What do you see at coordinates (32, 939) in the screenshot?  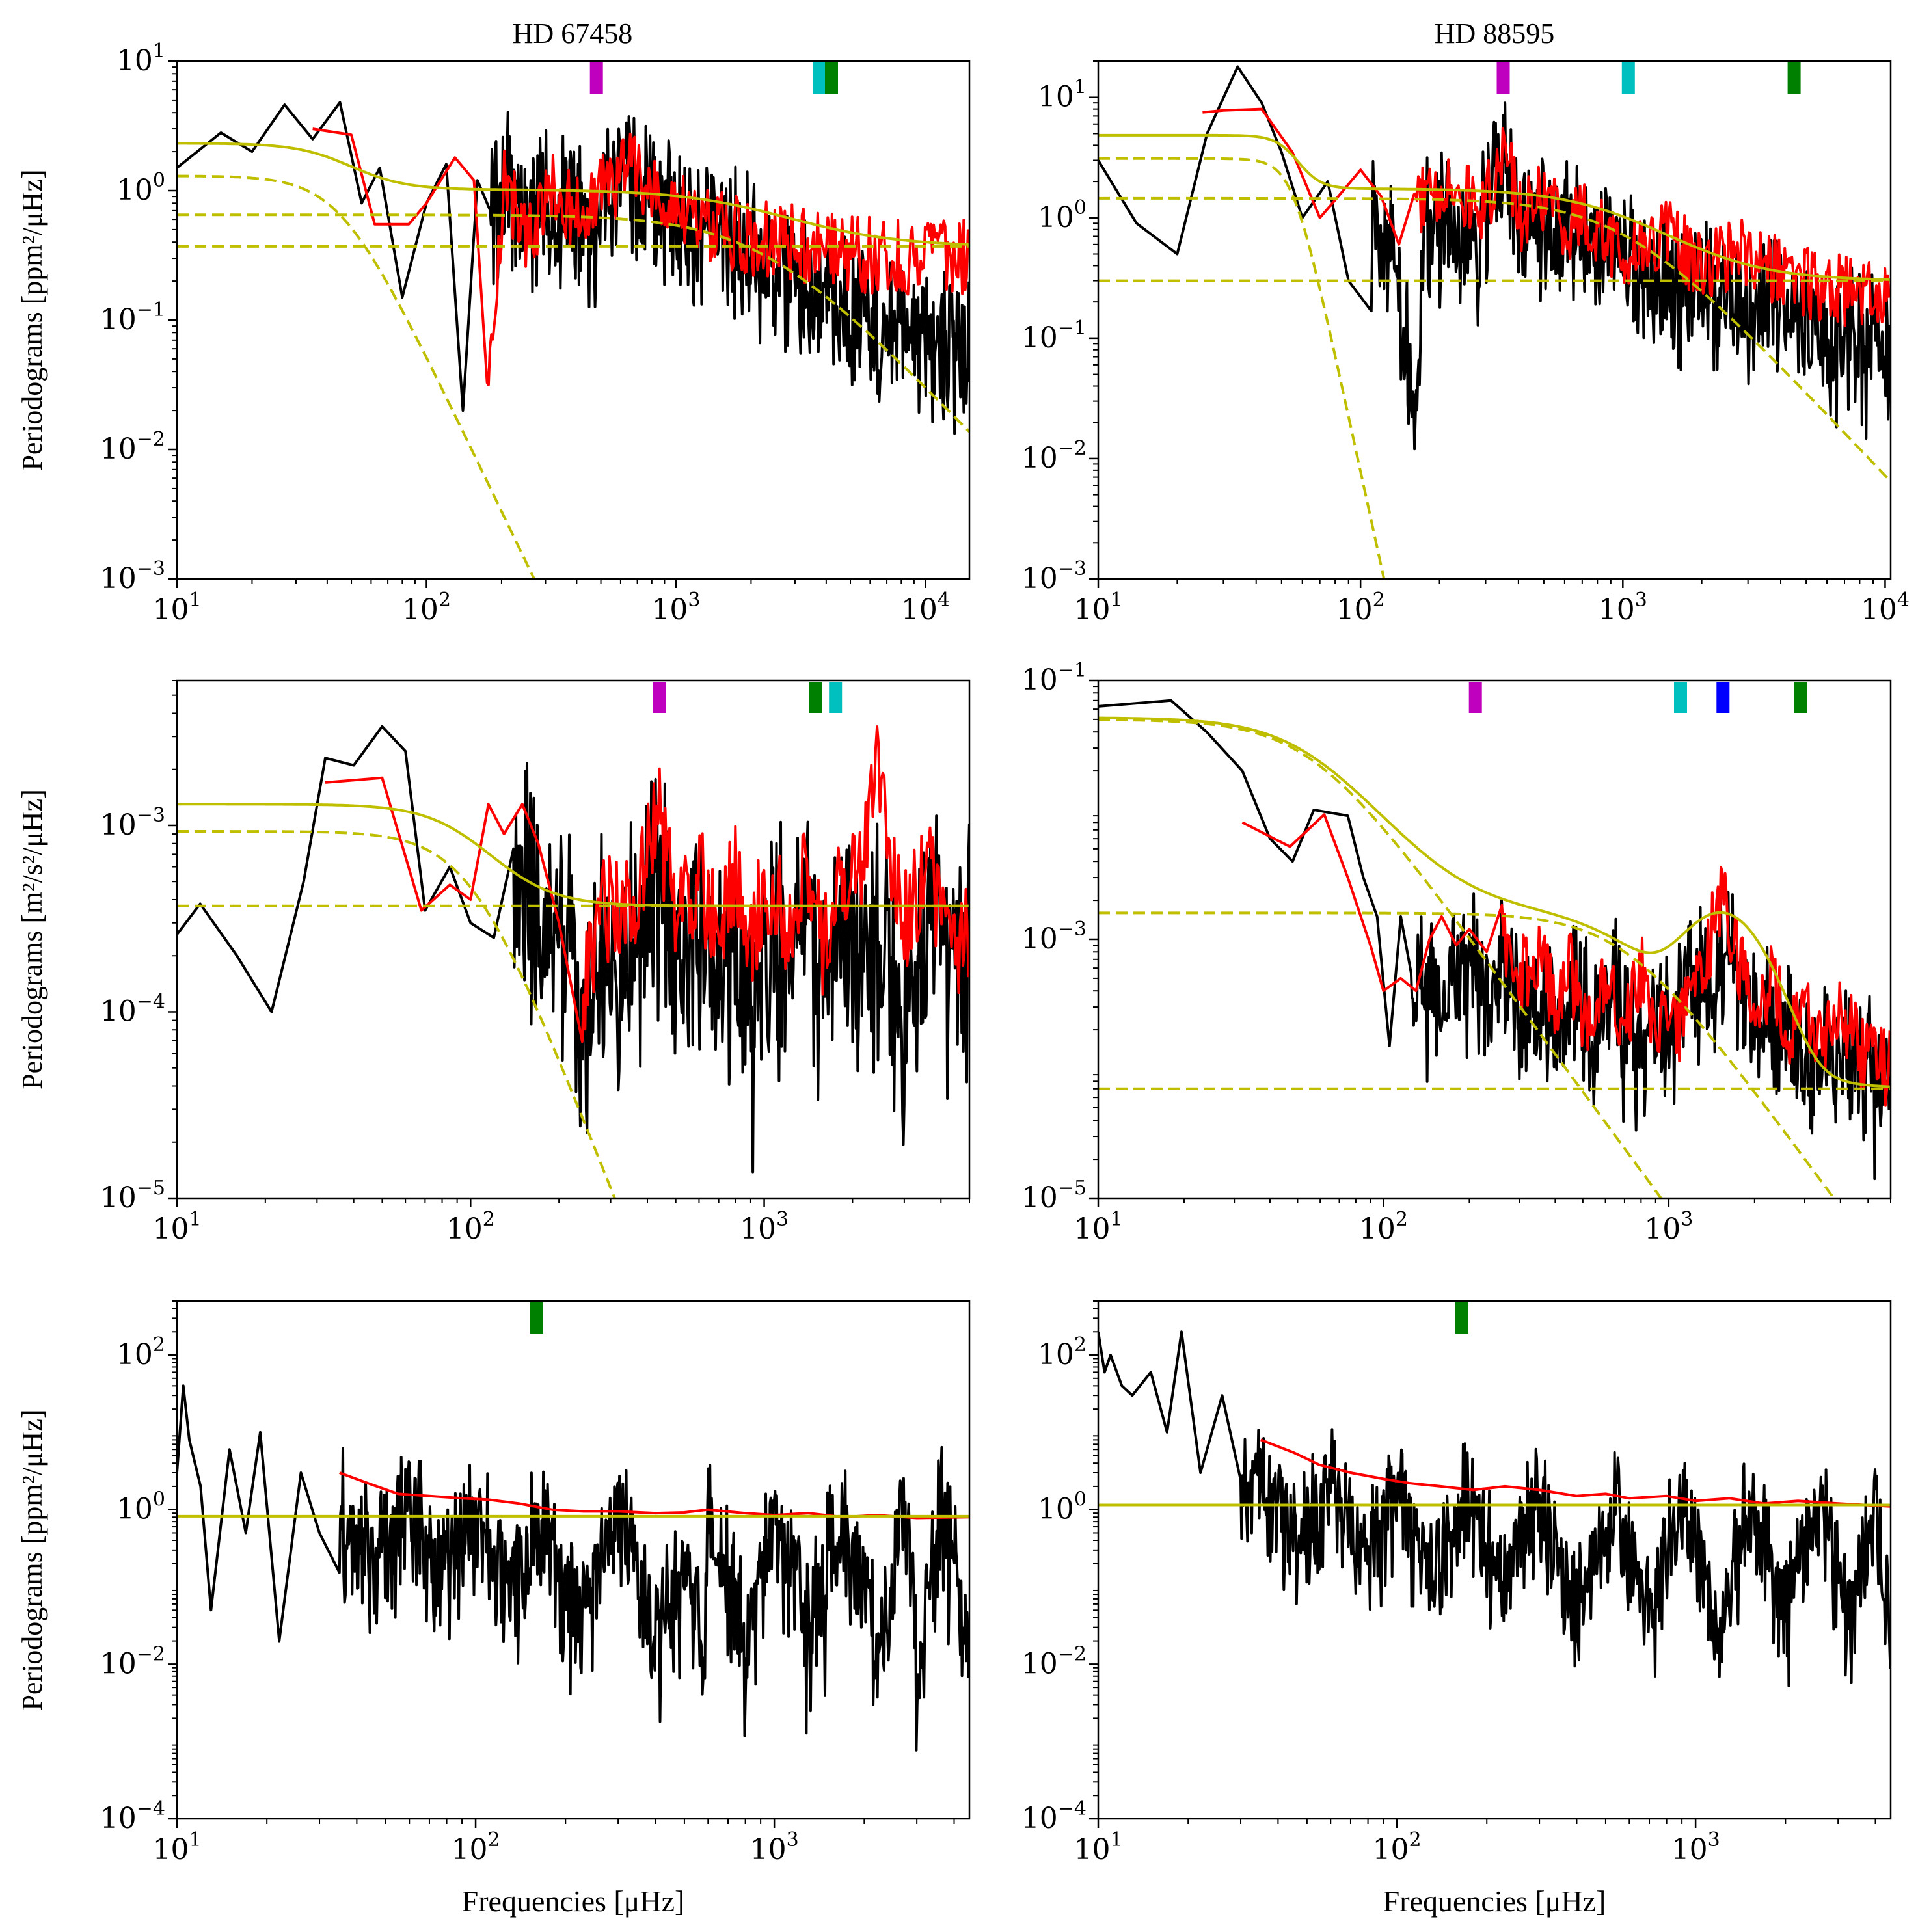 I see `y-axis-label: Periodograms [m²/s²/μHz]` at bounding box center [32, 939].